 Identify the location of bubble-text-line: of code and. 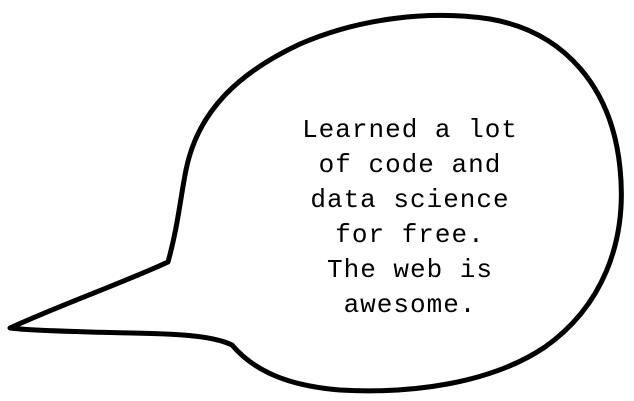
(410, 165).